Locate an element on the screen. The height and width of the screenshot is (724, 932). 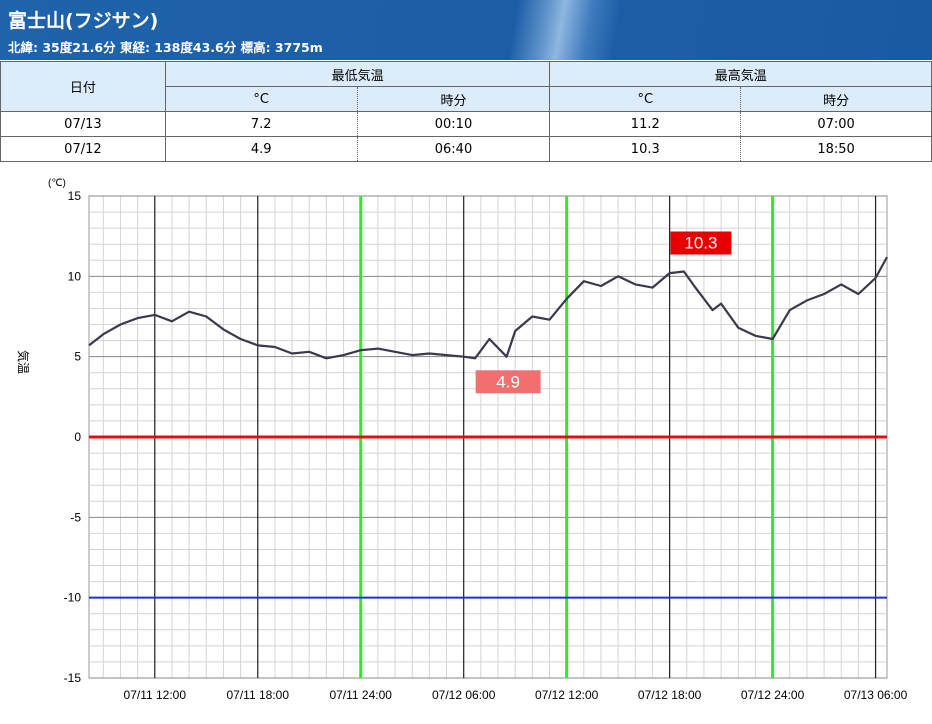
min-temp-celsius-header: °C is located at coordinates (261, 99).